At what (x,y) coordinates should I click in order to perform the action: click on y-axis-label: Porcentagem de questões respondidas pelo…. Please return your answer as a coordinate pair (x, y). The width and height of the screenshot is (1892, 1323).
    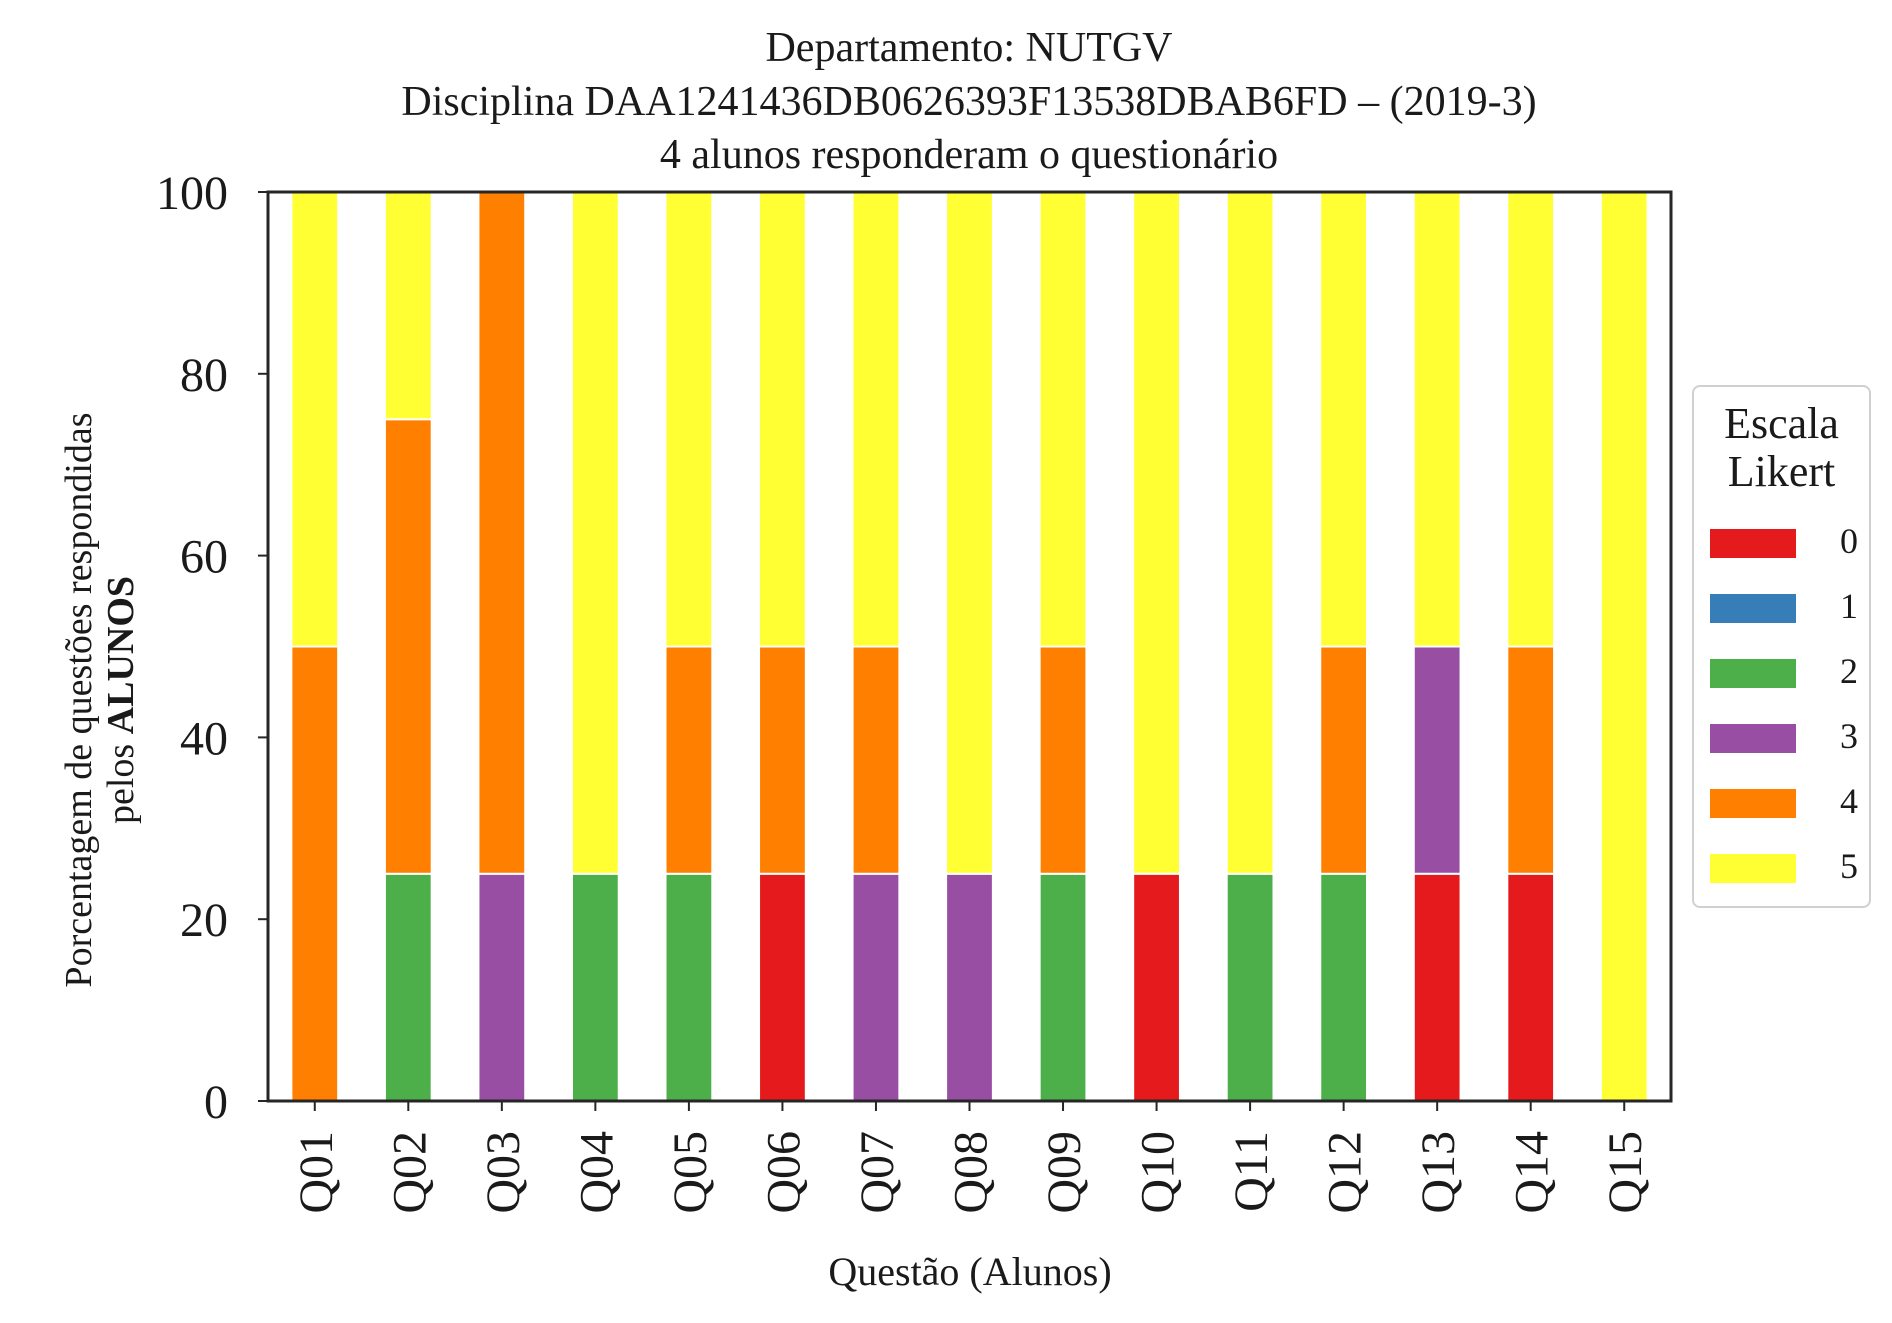
    Looking at the image, I should click on (100, 700).